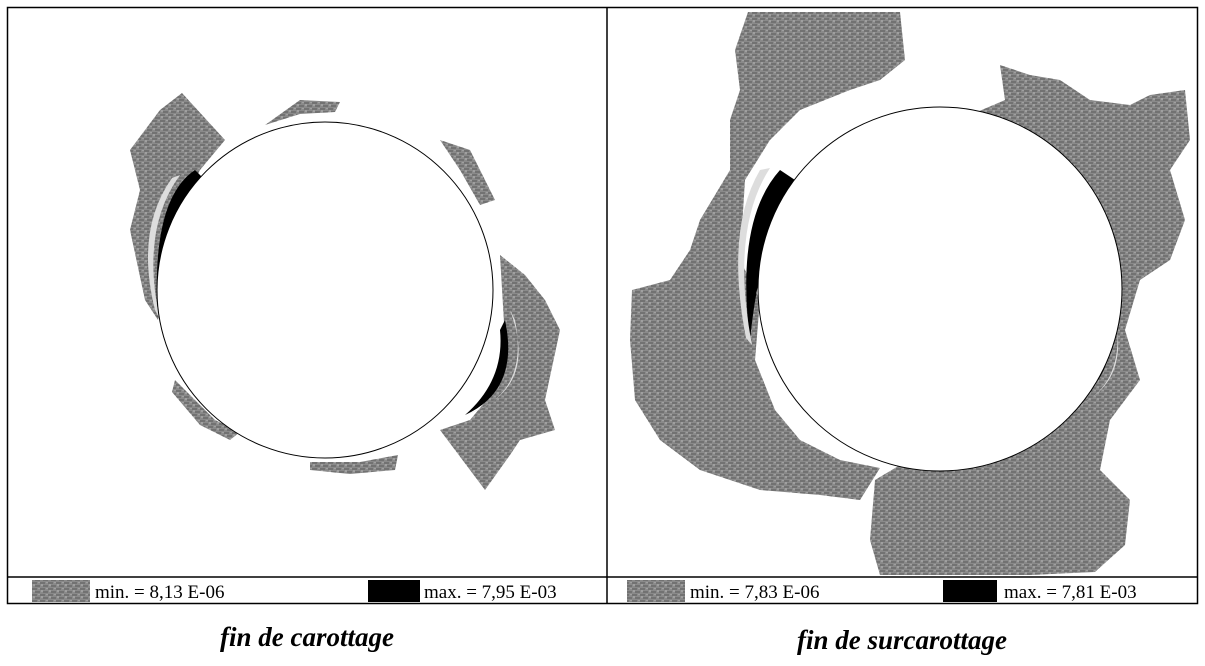 The width and height of the screenshot is (1205, 666). I want to click on legend-min: min. = 7,83 E-06, so click(754, 592).